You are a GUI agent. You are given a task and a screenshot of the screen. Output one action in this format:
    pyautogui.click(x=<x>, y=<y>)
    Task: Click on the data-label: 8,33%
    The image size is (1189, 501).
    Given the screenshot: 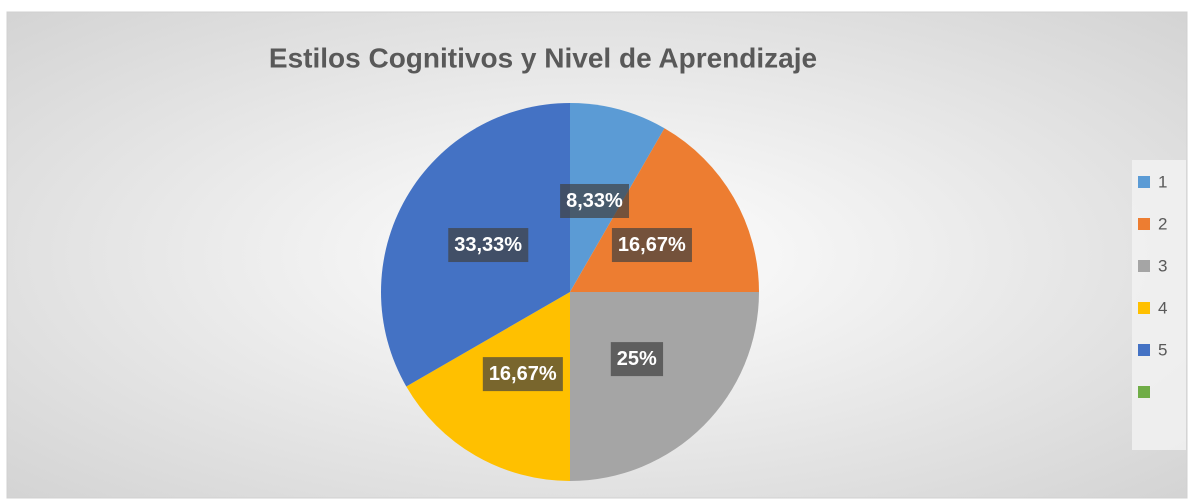 What is the action you would take?
    pyautogui.click(x=594, y=201)
    